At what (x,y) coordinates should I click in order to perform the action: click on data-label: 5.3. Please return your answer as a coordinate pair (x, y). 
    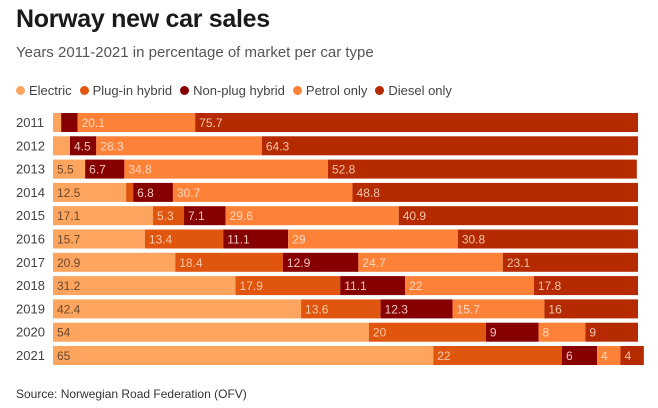
    Looking at the image, I should click on (165, 216).